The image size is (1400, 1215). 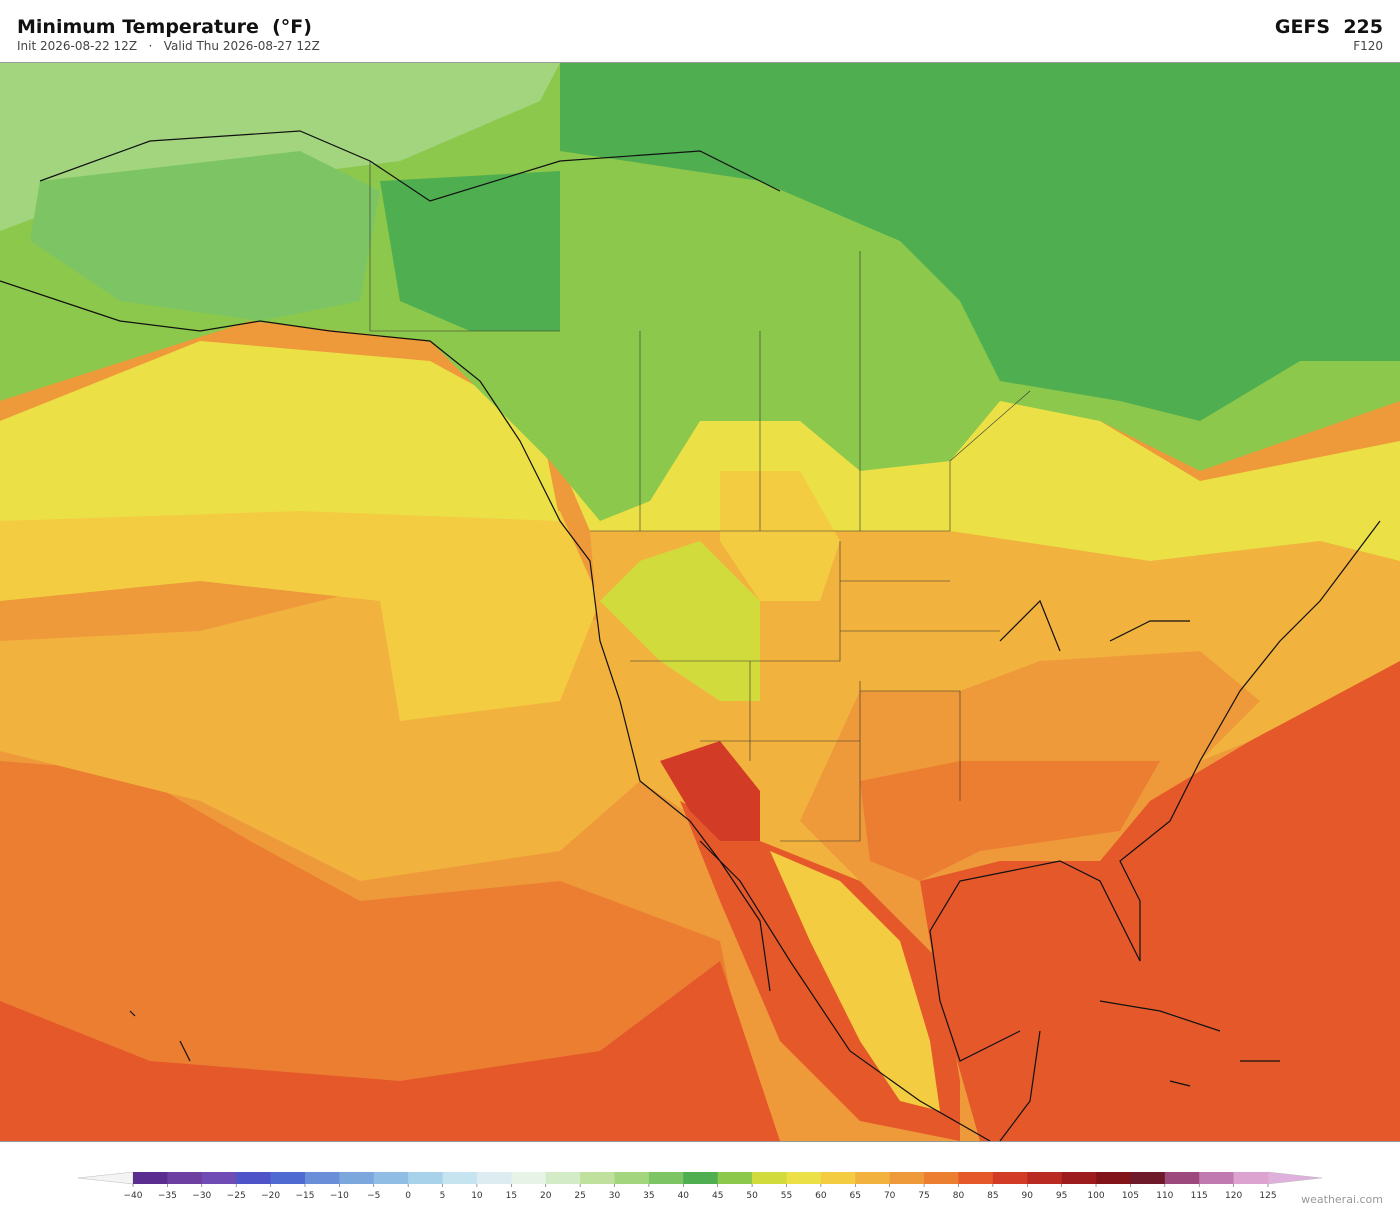 I want to click on colorbar-tick-label: 35, so click(x=648, y=1196).